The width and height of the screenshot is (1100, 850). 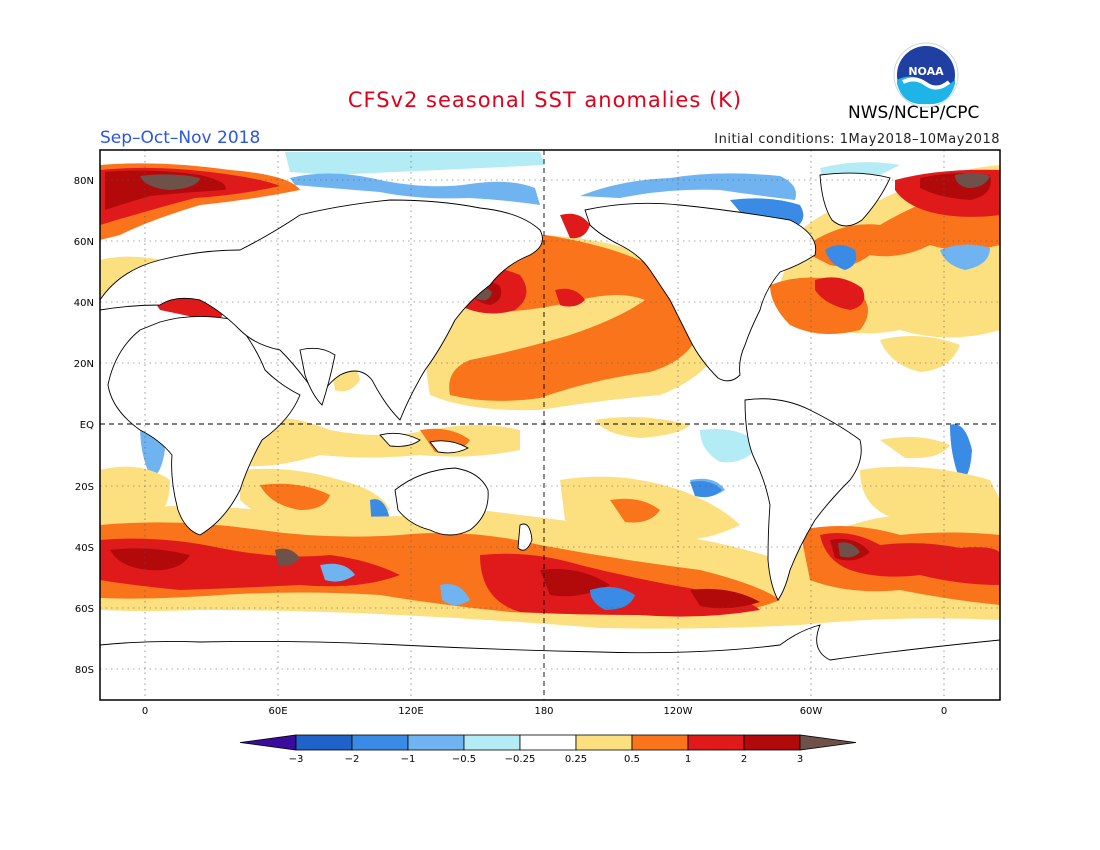 What do you see at coordinates (84, 487) in the screenshot?
I see `lat-label: 20S` at bounding box center [84, 487].